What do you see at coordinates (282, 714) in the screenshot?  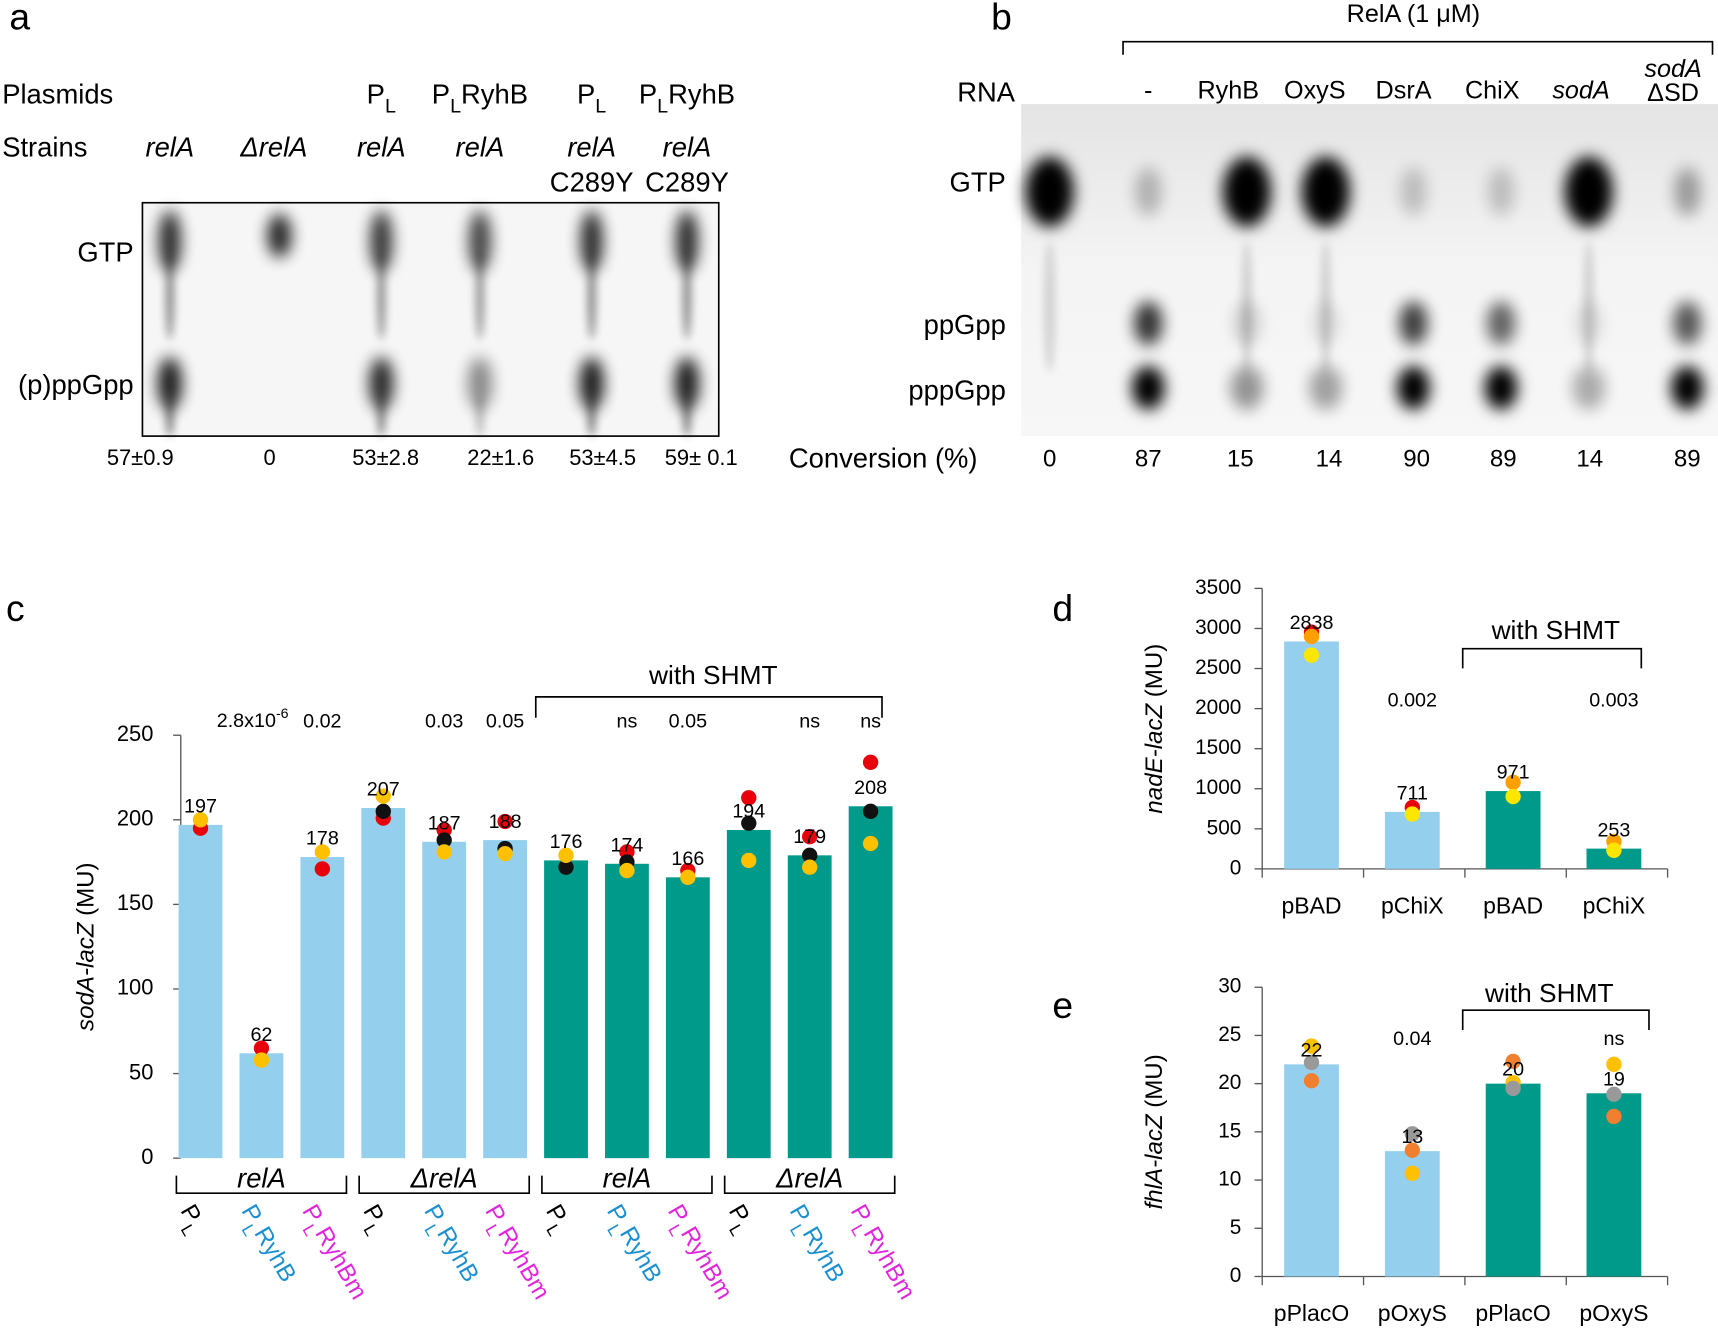 I see `annotation-sup: -6` at bounding box center [282, 714].